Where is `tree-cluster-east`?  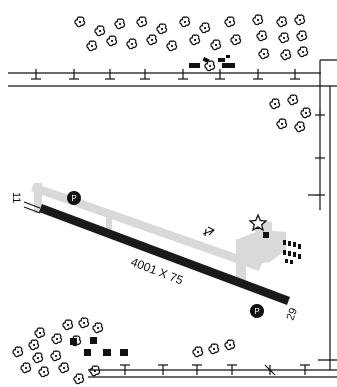 tree-cluster-east is located at coordinates (290, 113).